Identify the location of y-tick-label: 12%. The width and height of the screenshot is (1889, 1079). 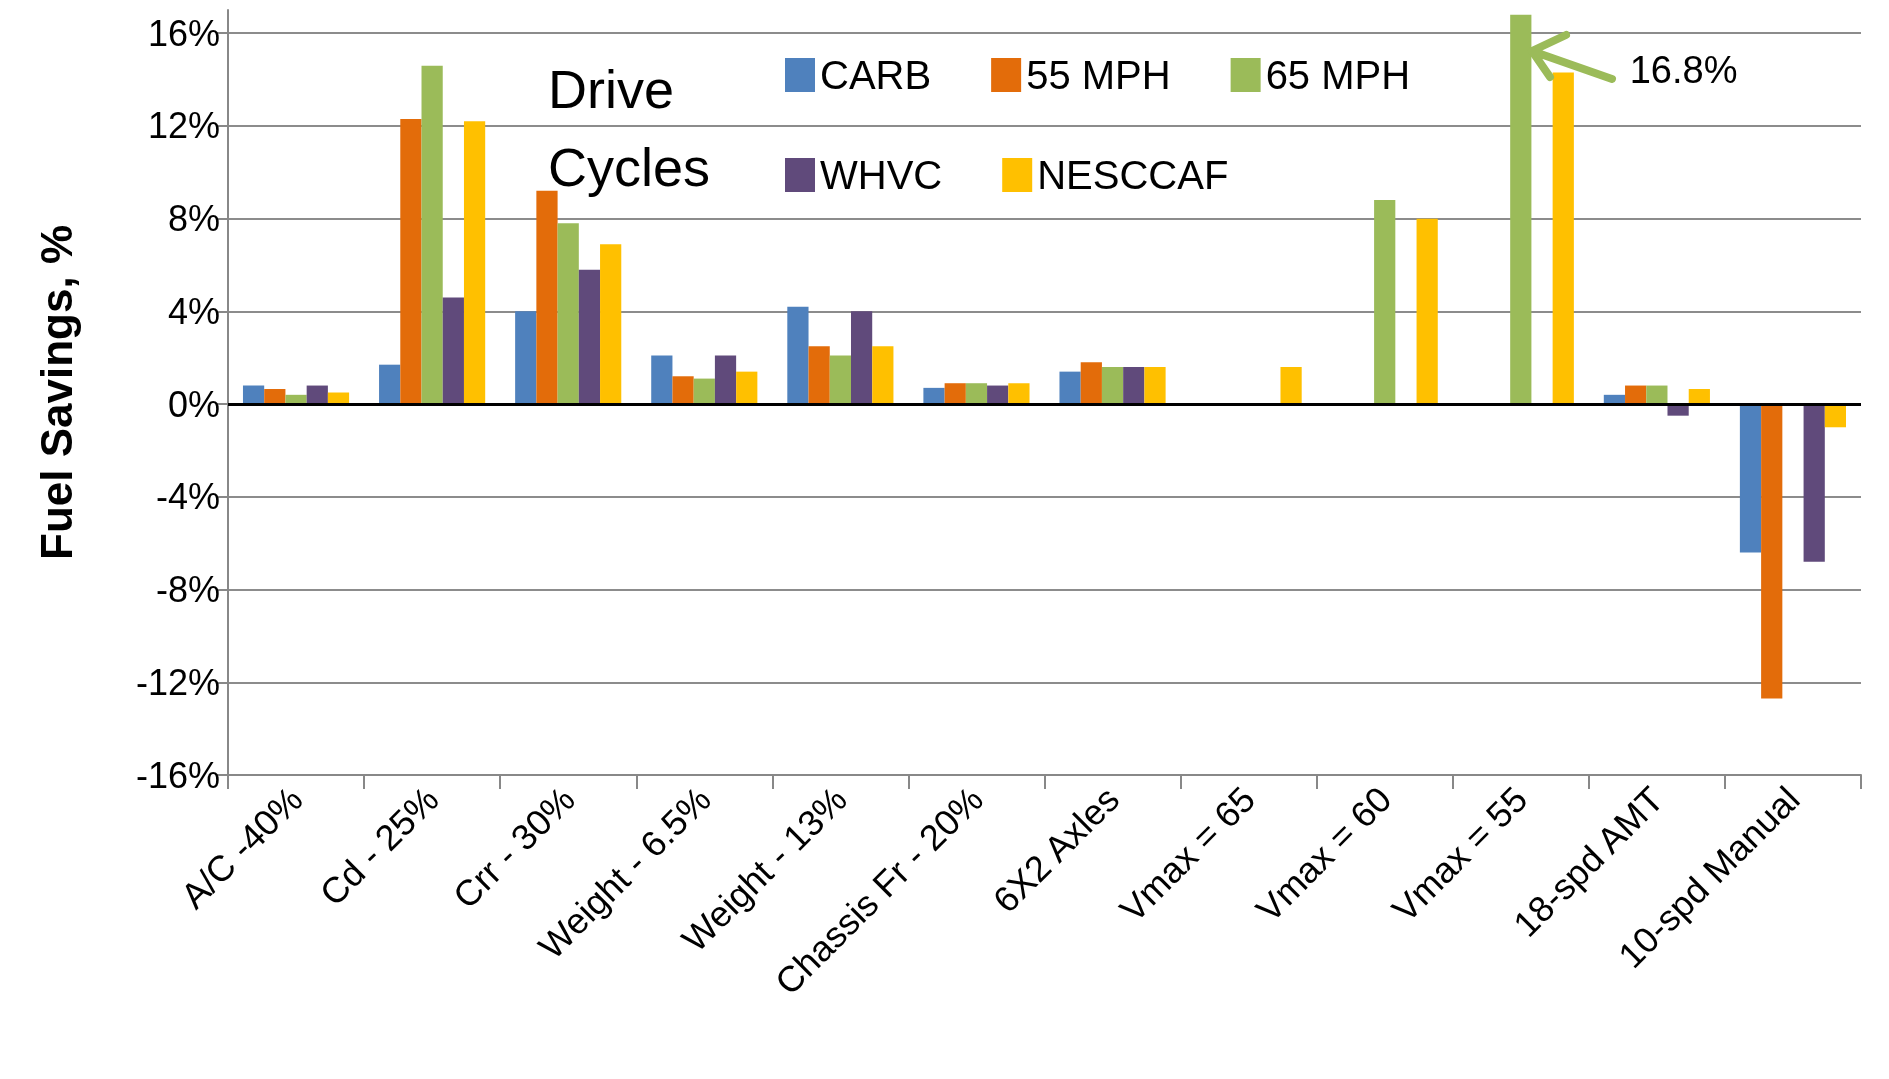
(183, 126).